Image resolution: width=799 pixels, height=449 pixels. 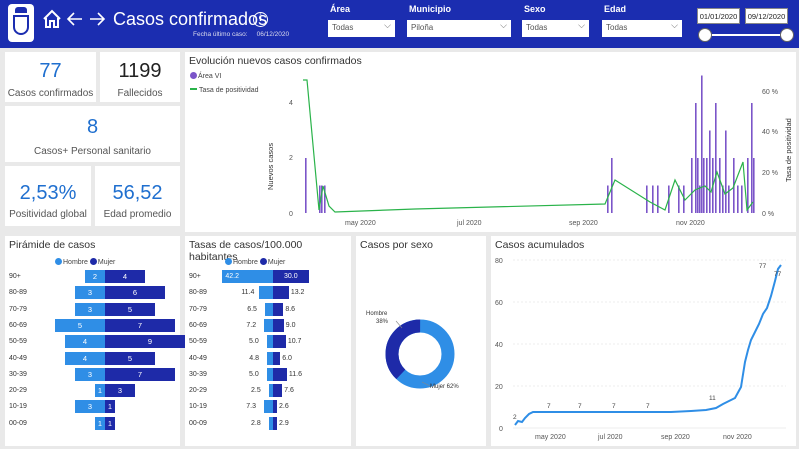 I want to click on value-mujer: 8.6, so click(x=290, y=309).